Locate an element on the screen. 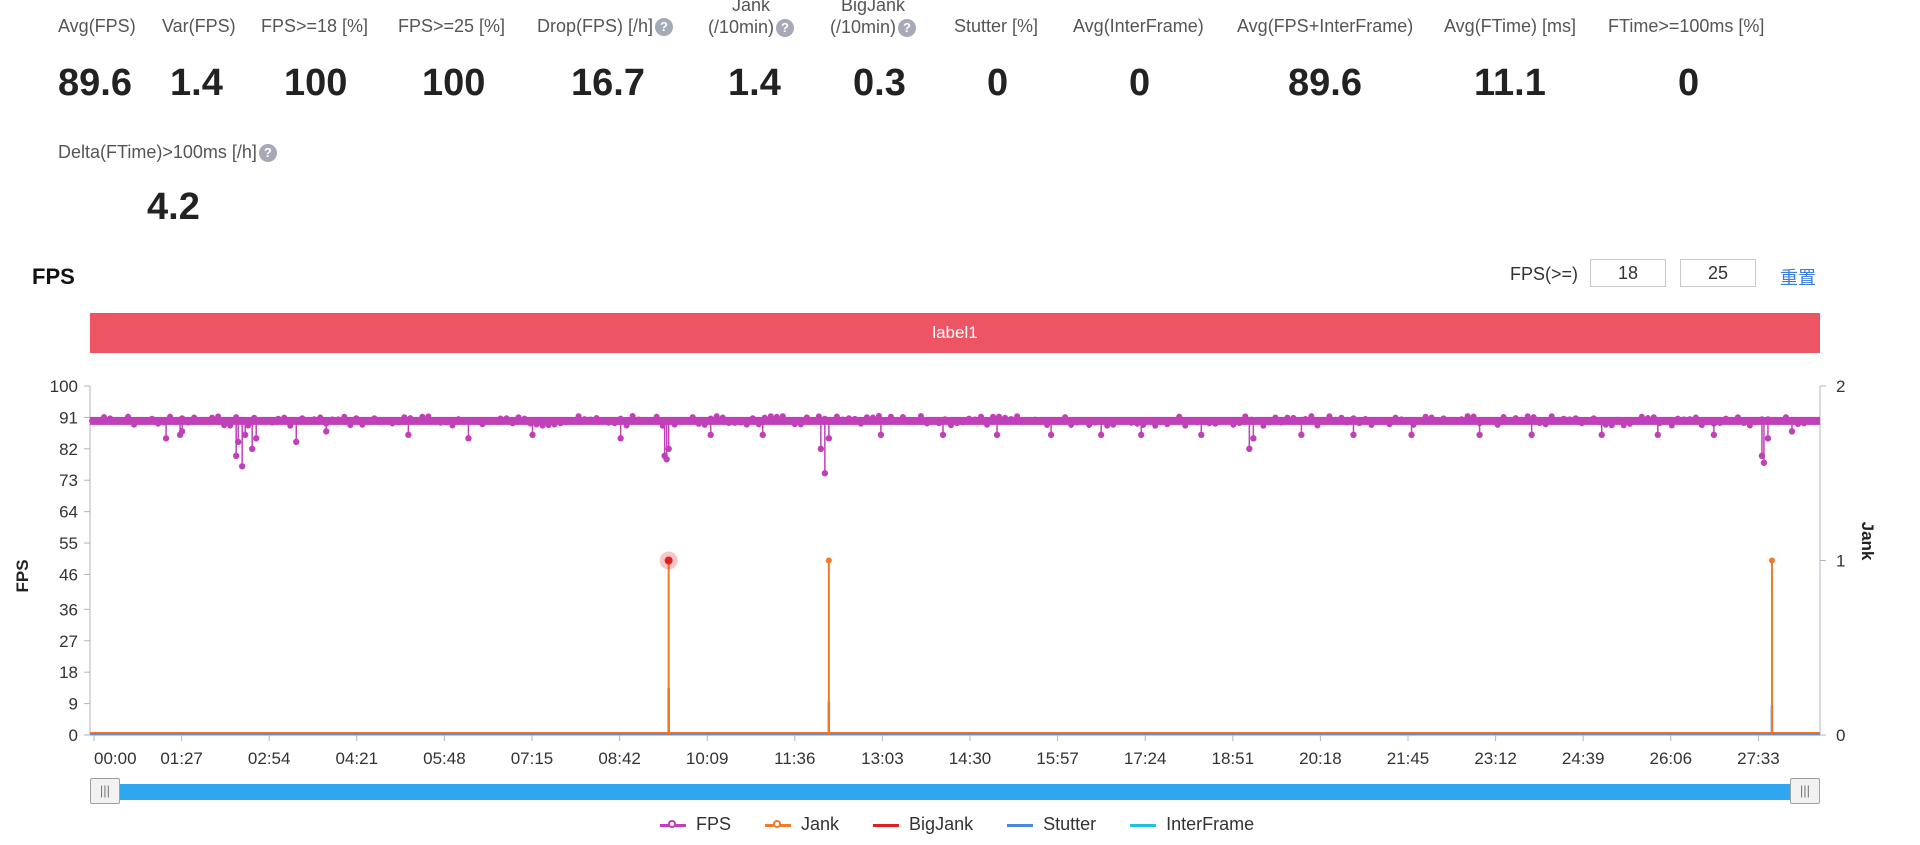  stat-value: 89.6 is located at coordinates (95, 83).